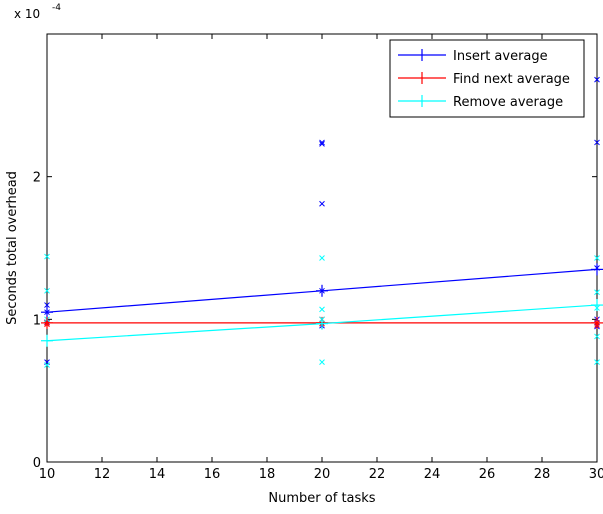 The height and width of the screenshot is (514, 603). What do you see at coordinates (157, 474) in the screenshot?
I see `x-tick-label: 14` at bounding box center [157, 474].